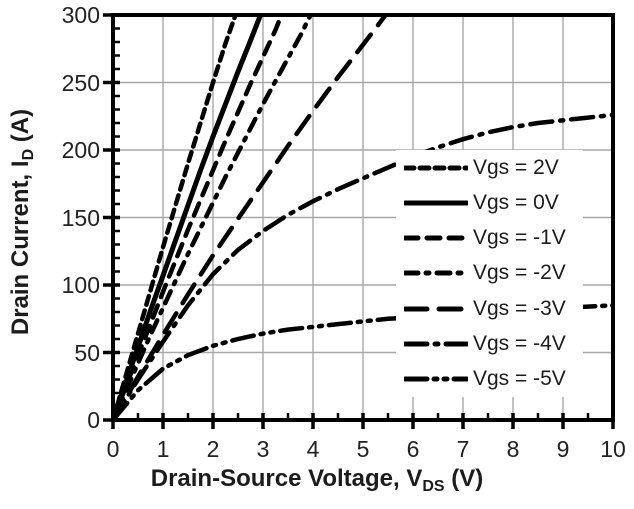 This screenshot has width=634, height=509. What do you see at coordinates (113, 449) in the screenshot?
I see `x-tick-label-0: 0` at bounding box center [113, 449].